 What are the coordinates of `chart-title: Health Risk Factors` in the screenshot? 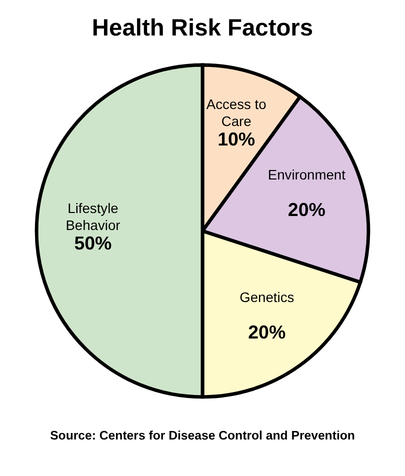 It's located at (203, 28).